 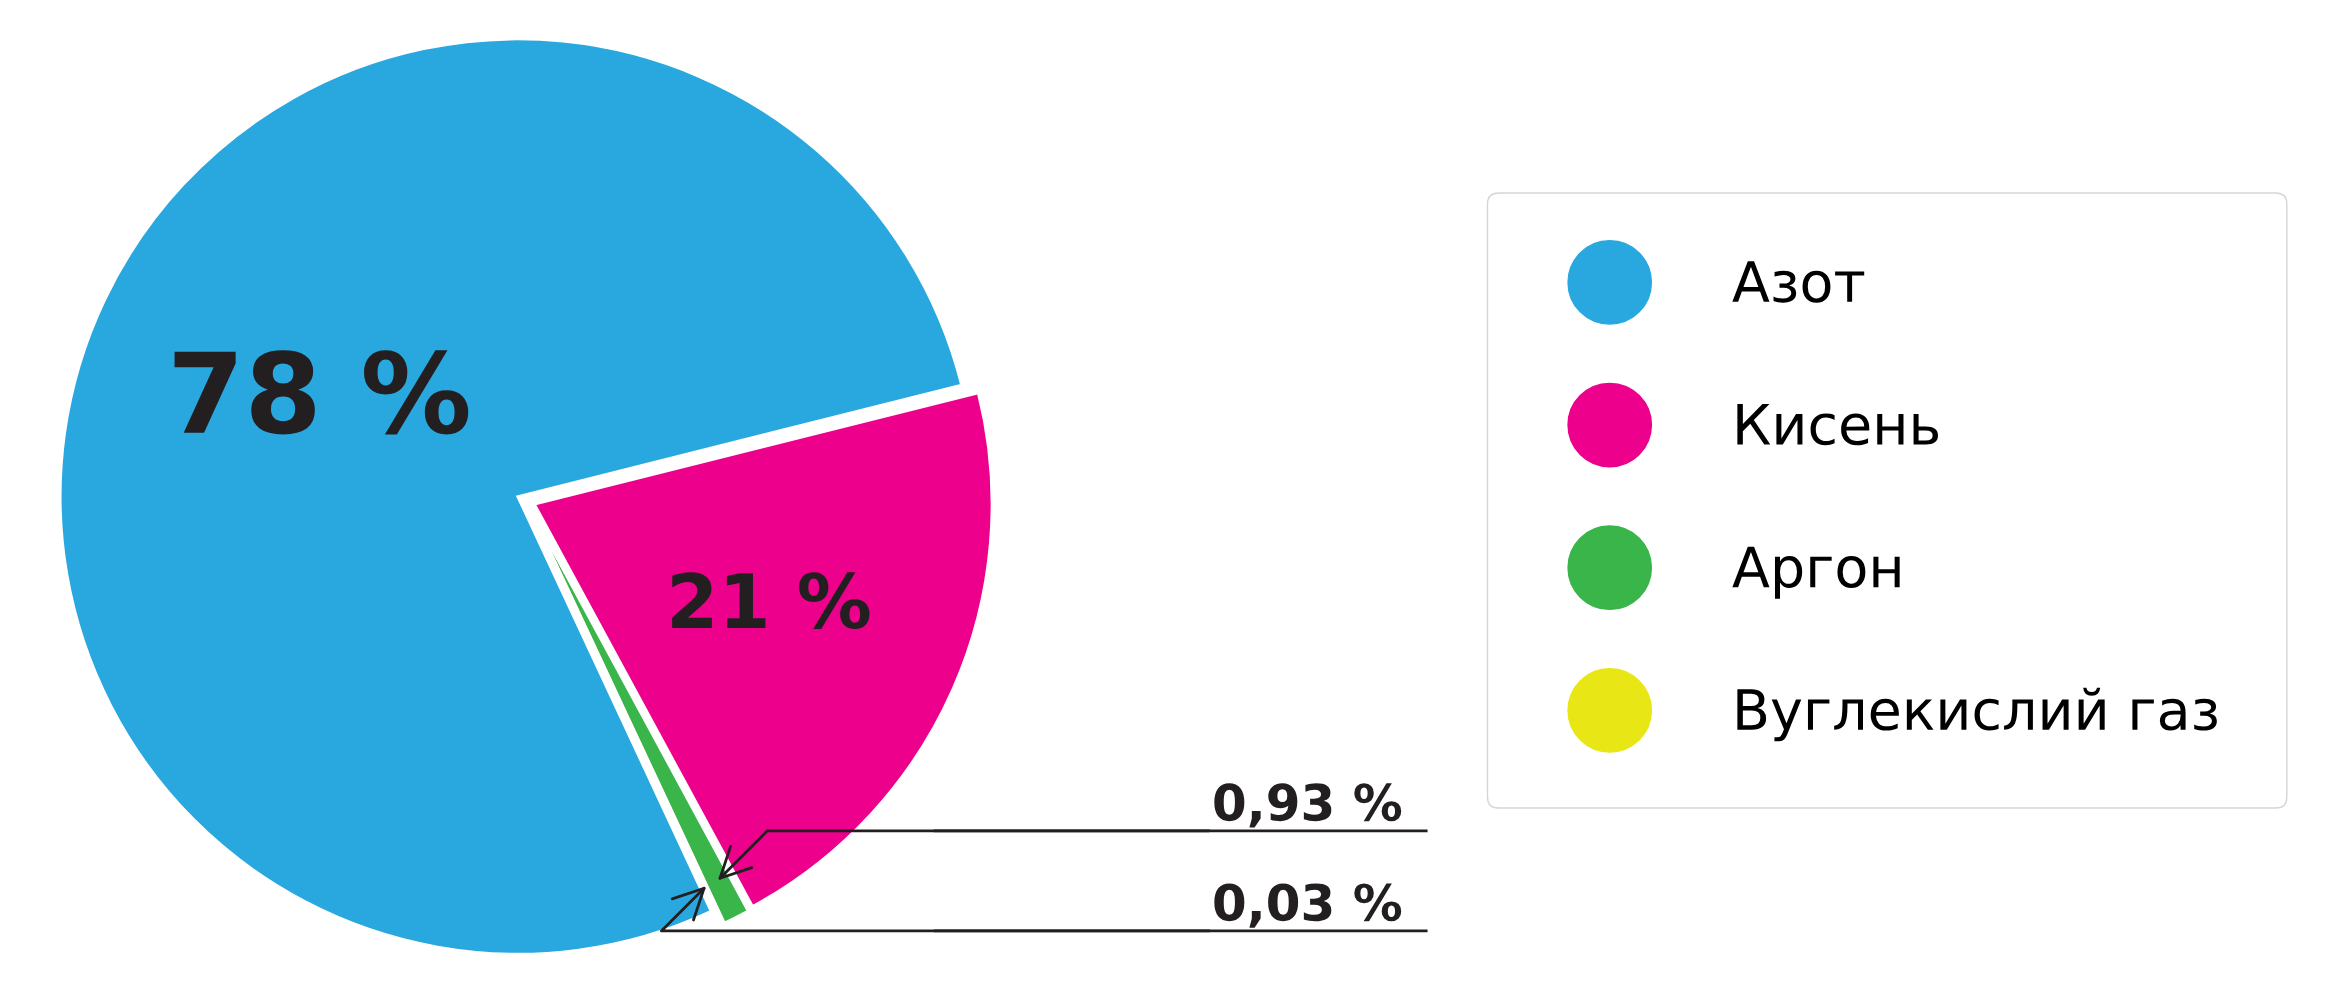 What do you see at coordinates (1977, 714) in the screenshot?
I see `legend-label: Вуглекислий газ` at bounding box center [1977, 714].